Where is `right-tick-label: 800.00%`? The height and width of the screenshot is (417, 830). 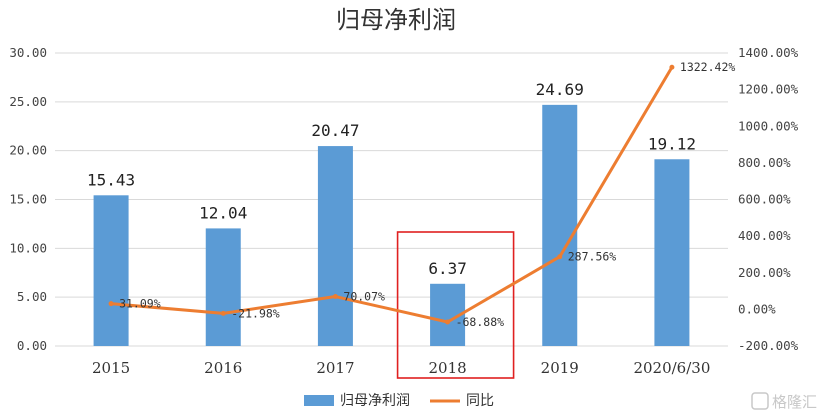
right-tick-label: 800.00% is located at coordinates (764, 162).